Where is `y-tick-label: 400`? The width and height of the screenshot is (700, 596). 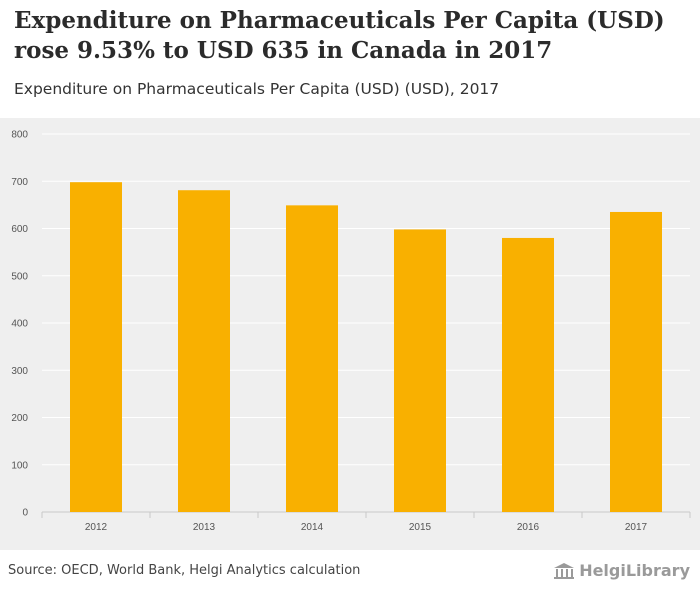 y-tick-label: 400 is located at coordinates (19, 324).